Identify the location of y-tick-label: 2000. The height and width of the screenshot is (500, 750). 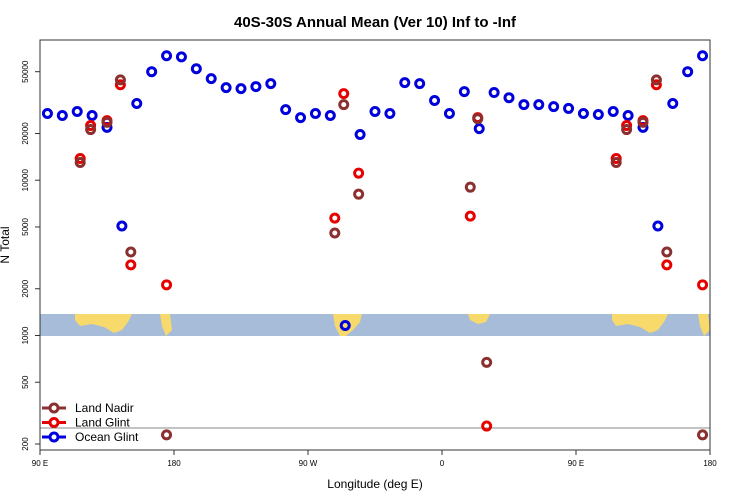
(25, 288).